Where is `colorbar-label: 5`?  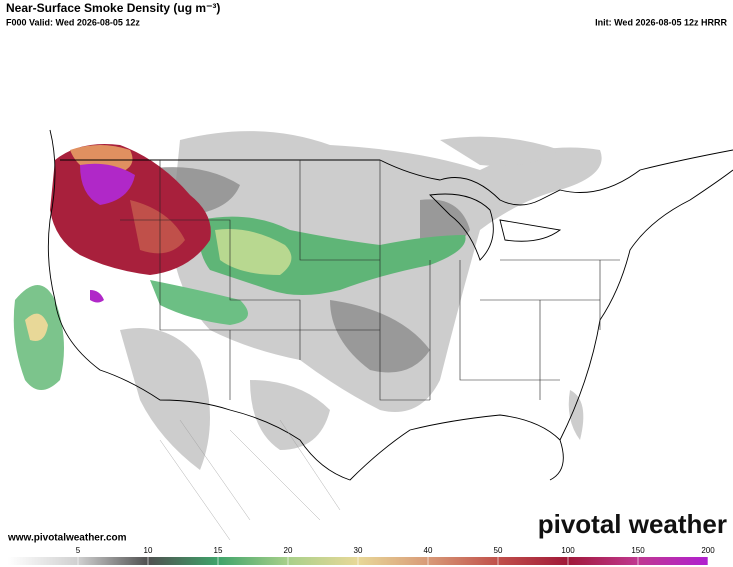 colorbar-label: 5 is located at coordinates (78, 550).